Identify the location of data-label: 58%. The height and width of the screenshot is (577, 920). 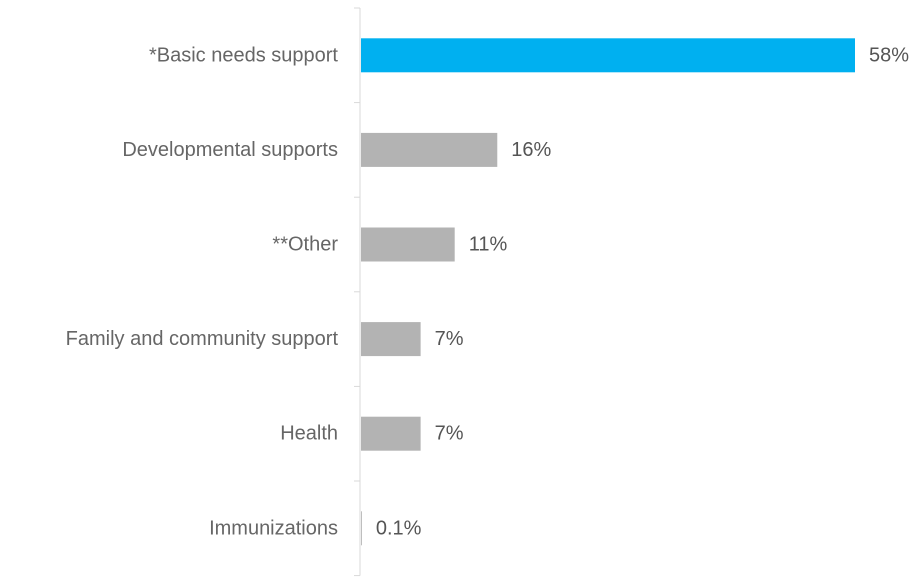
(889, 55).